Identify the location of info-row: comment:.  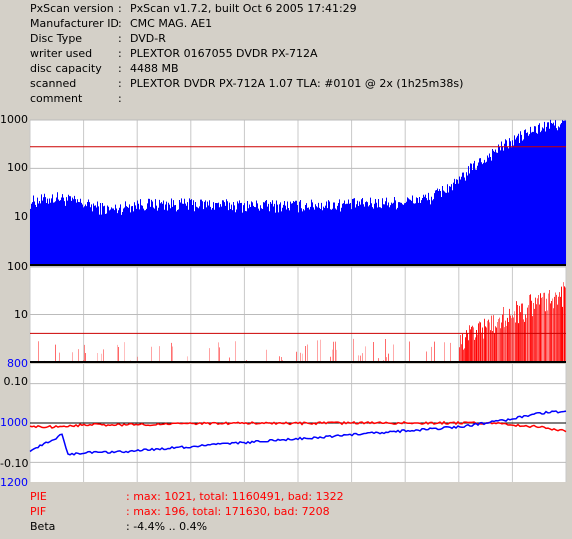
(286, 99).